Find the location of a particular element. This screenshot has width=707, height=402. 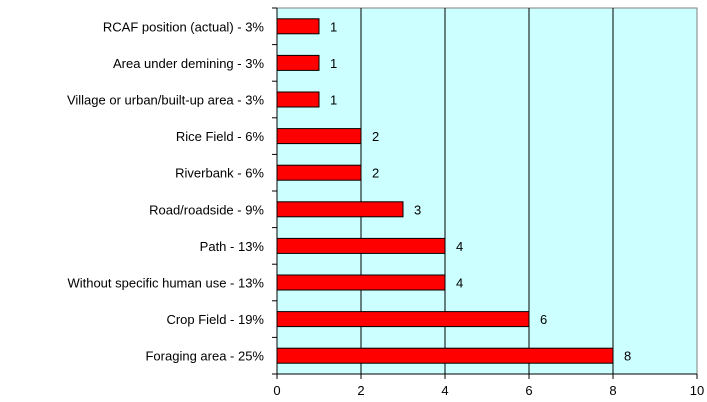

x-tick-label: 6 is located at coordinates (528, 390).